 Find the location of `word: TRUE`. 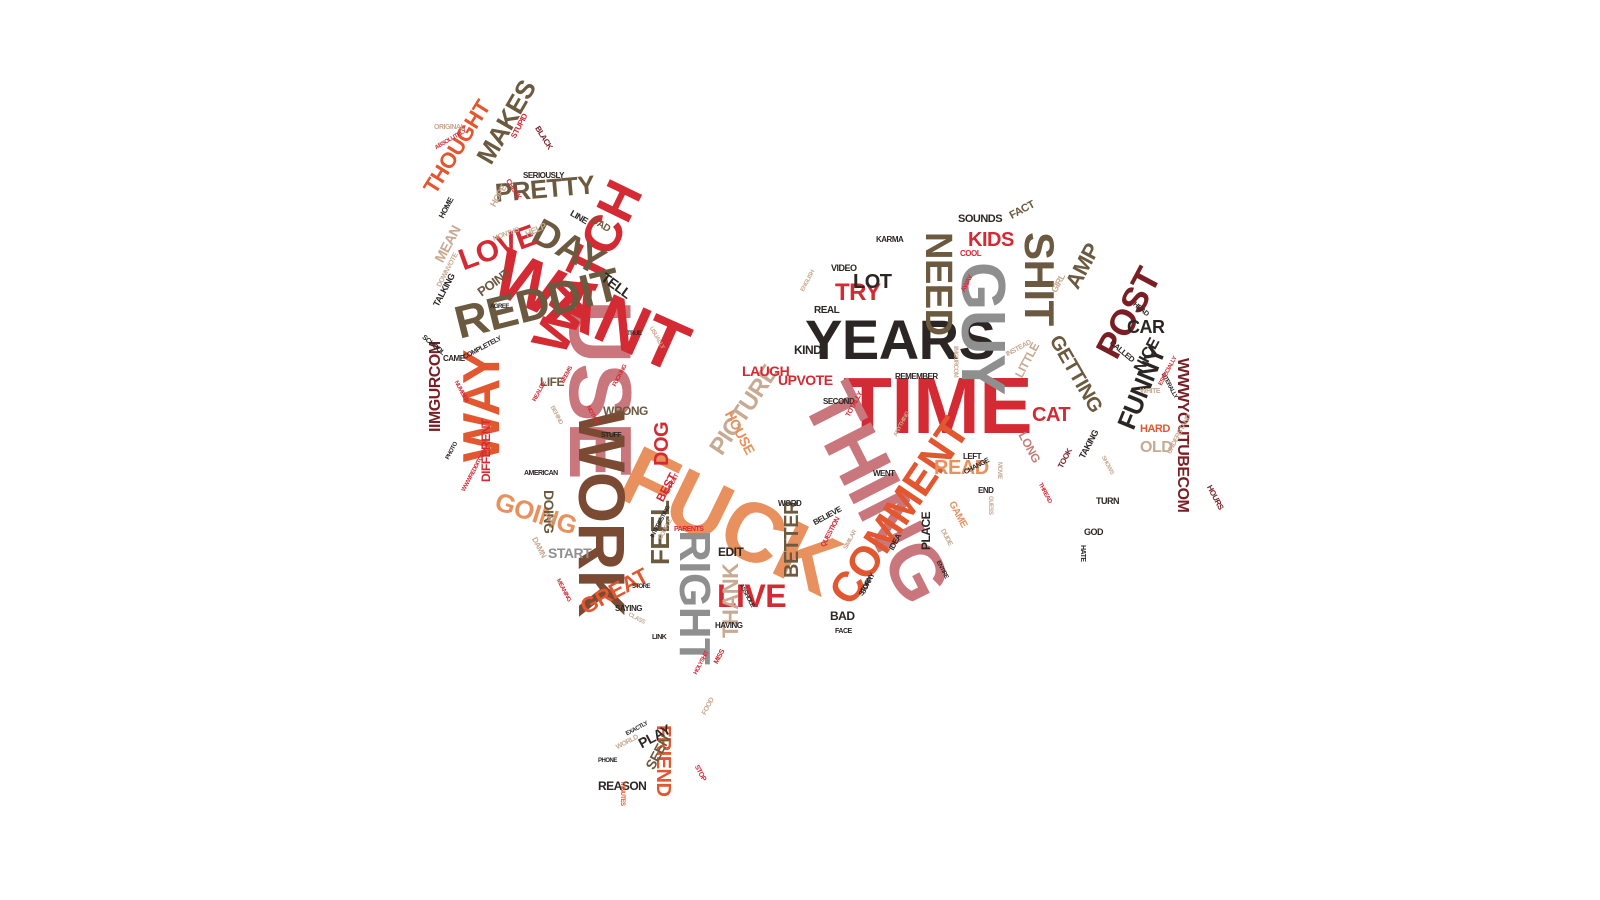

word: TRUE is located at coordinates (634, 334).